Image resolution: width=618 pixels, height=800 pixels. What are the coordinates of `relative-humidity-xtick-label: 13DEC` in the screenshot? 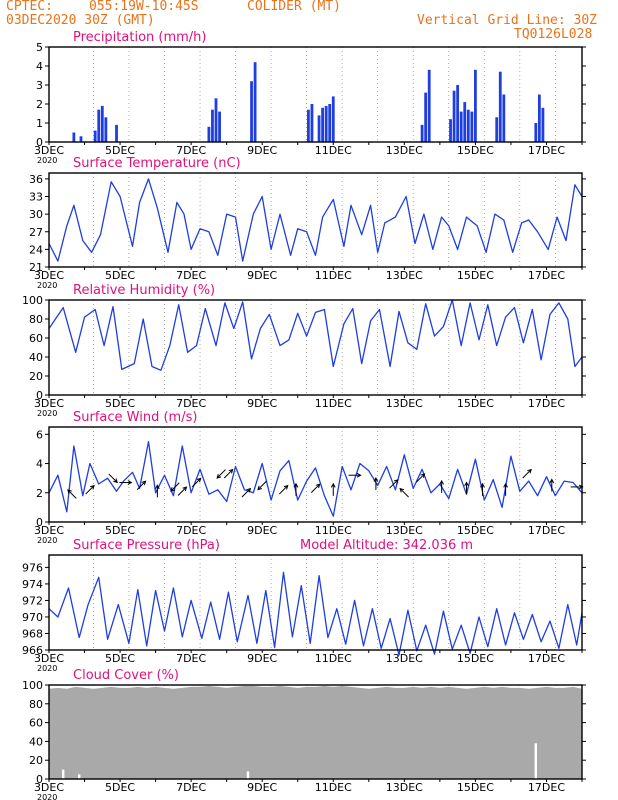 It's located at (404, 403).